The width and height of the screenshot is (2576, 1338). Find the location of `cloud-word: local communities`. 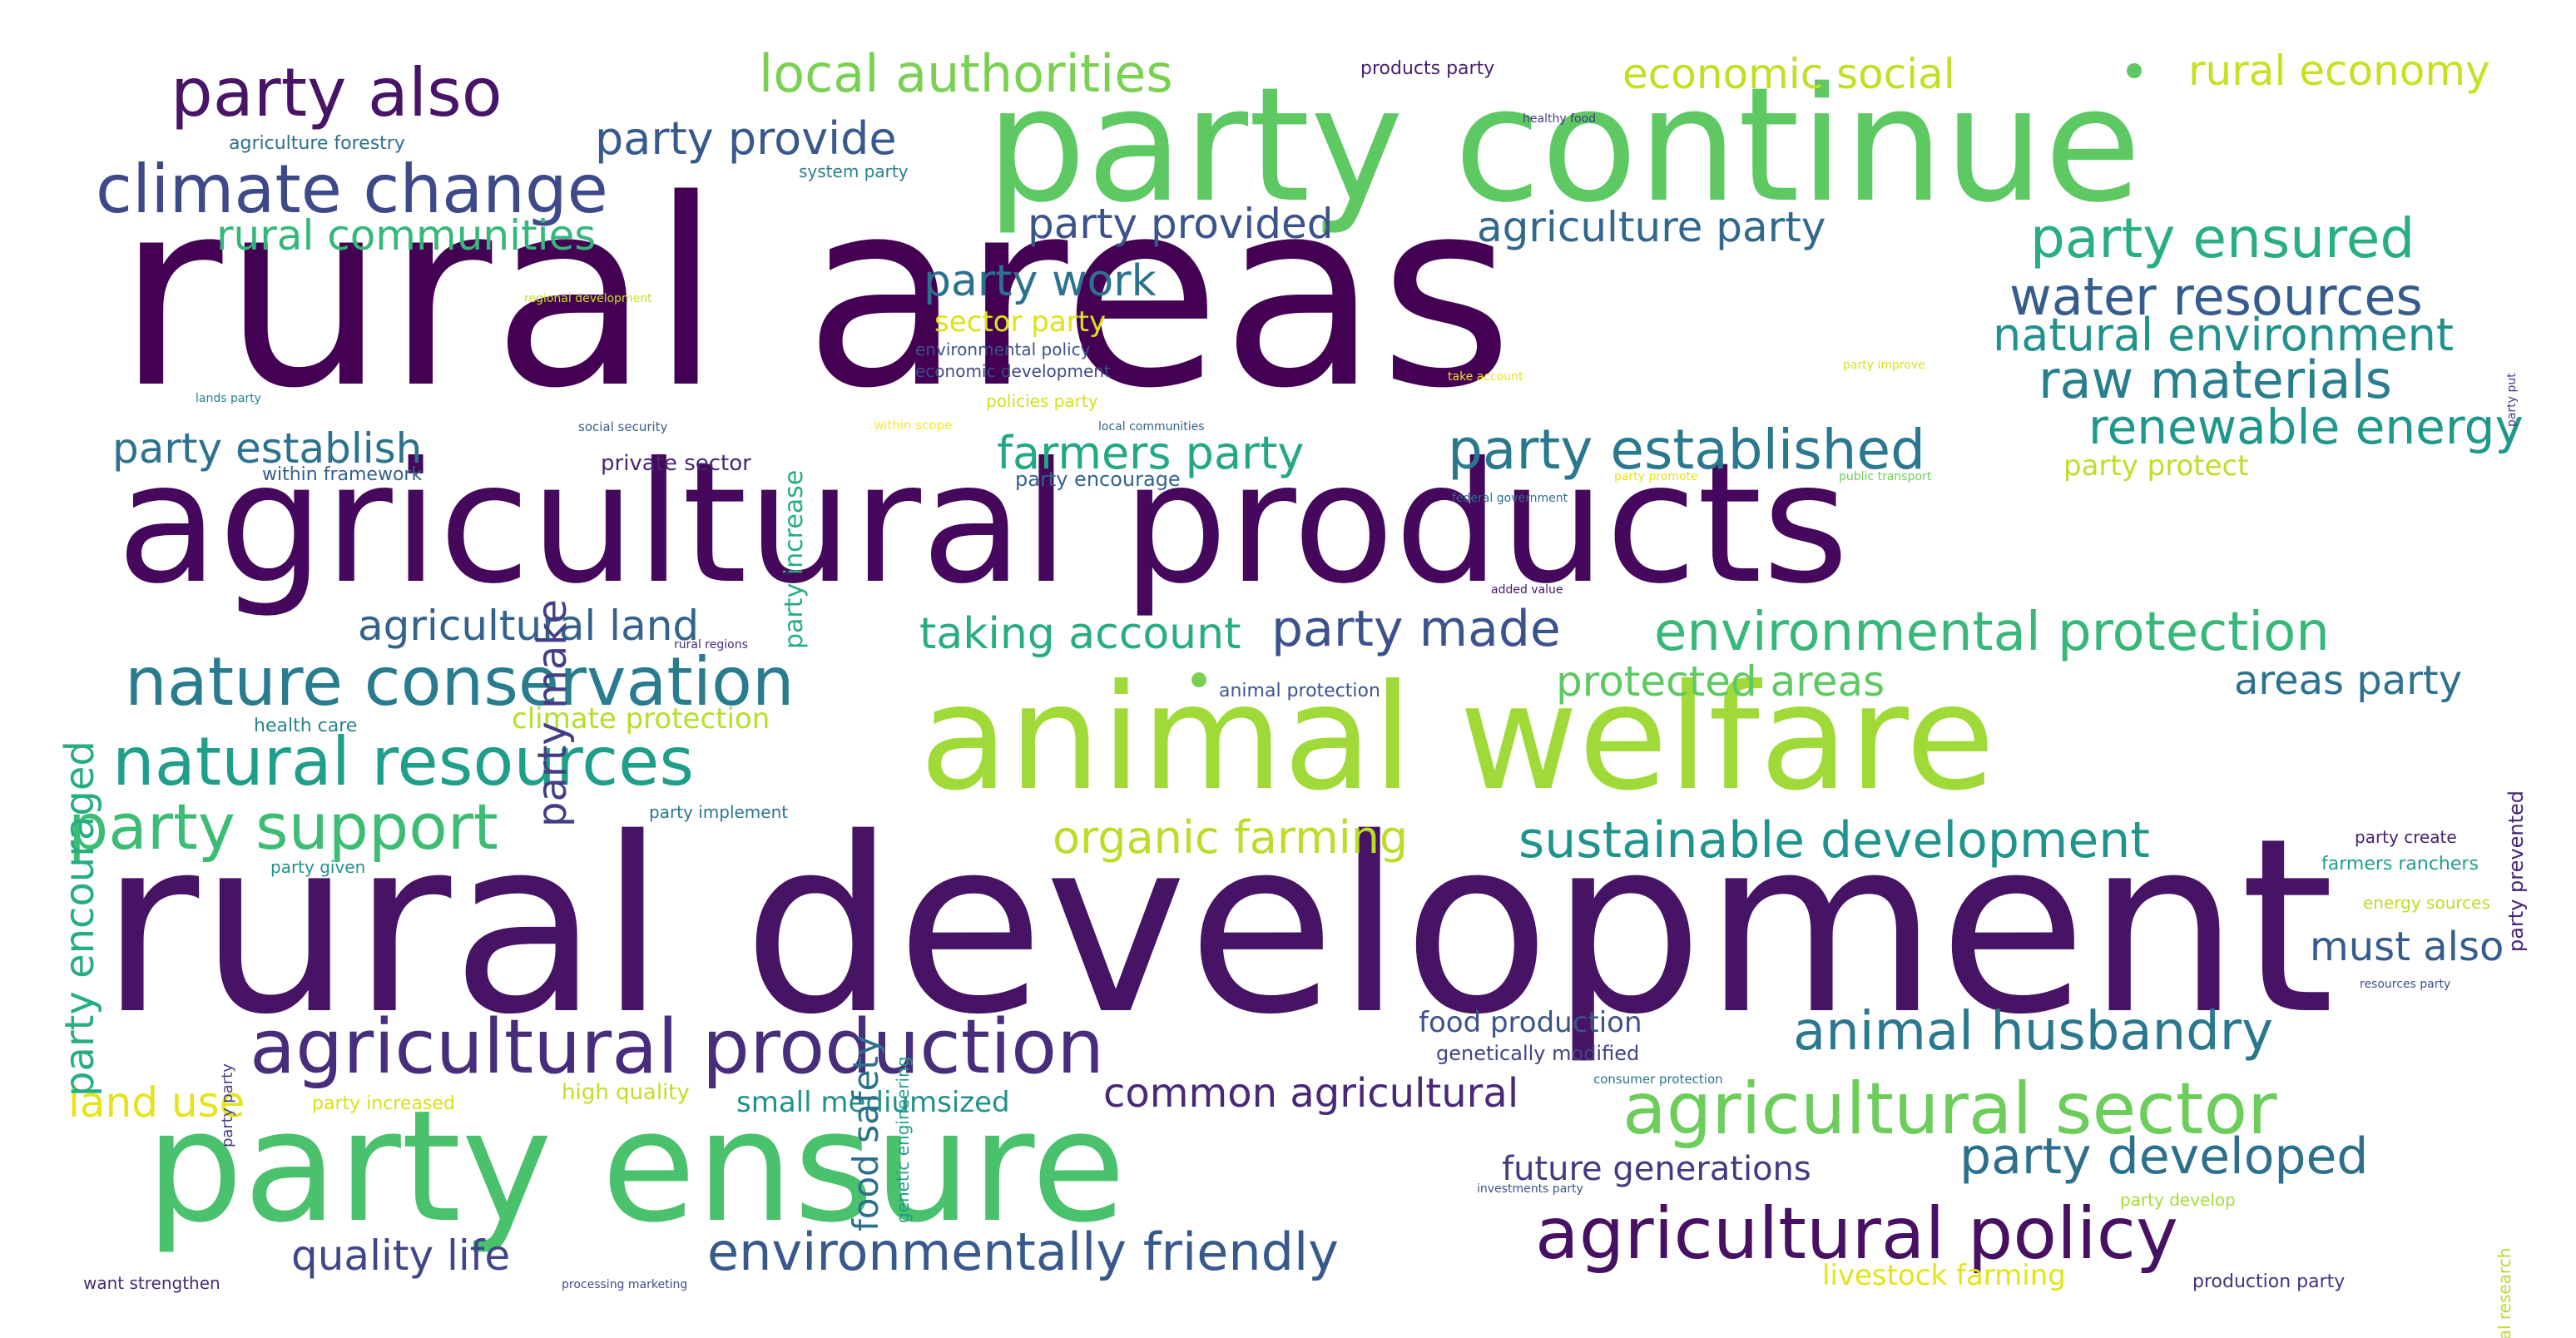

cloud-word: local communities is located at coordinates (1152, 427).